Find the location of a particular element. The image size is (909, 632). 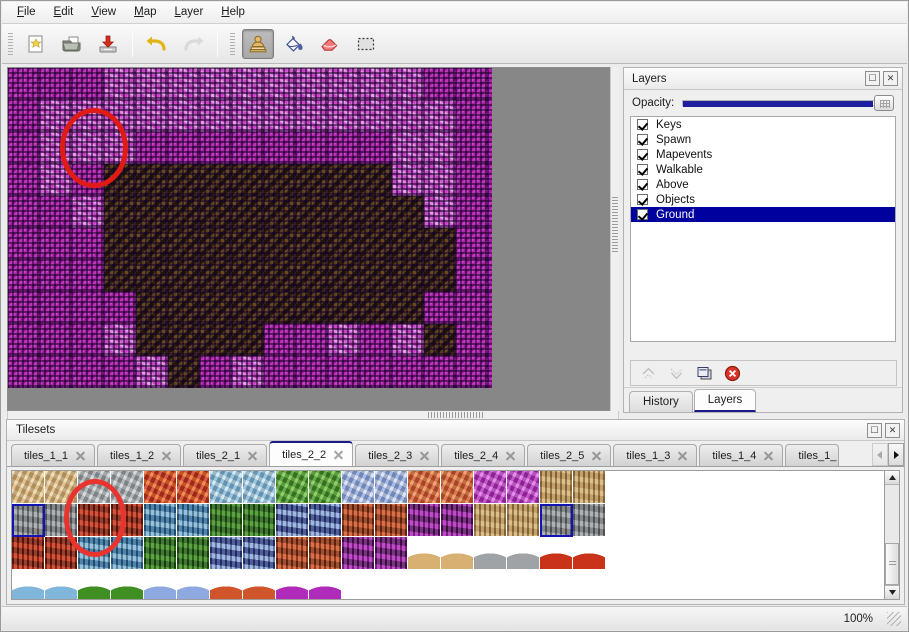

window-resize-grip is located at coordinates (894, 618).